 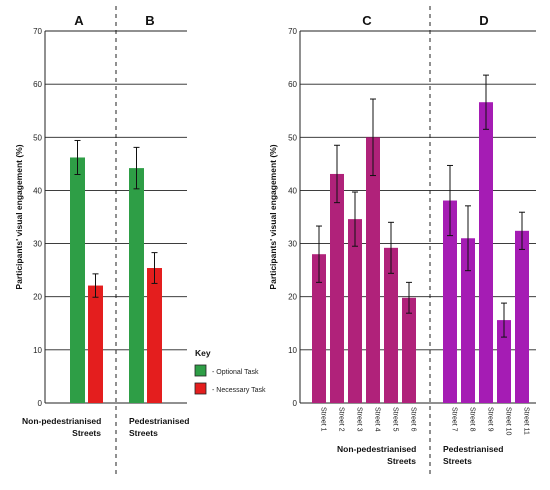 I want to click on legend-title: Key, so click(x=203, y=353).